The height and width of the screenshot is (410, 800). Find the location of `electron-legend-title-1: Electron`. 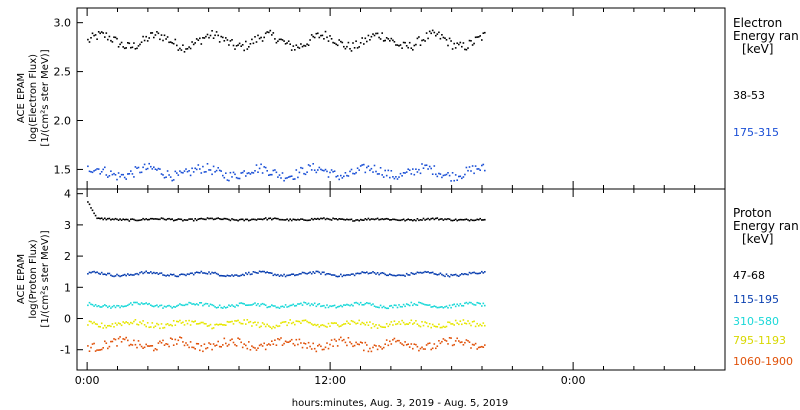

electron-legend-title-1: Electron is located at coordinates (757, 23).